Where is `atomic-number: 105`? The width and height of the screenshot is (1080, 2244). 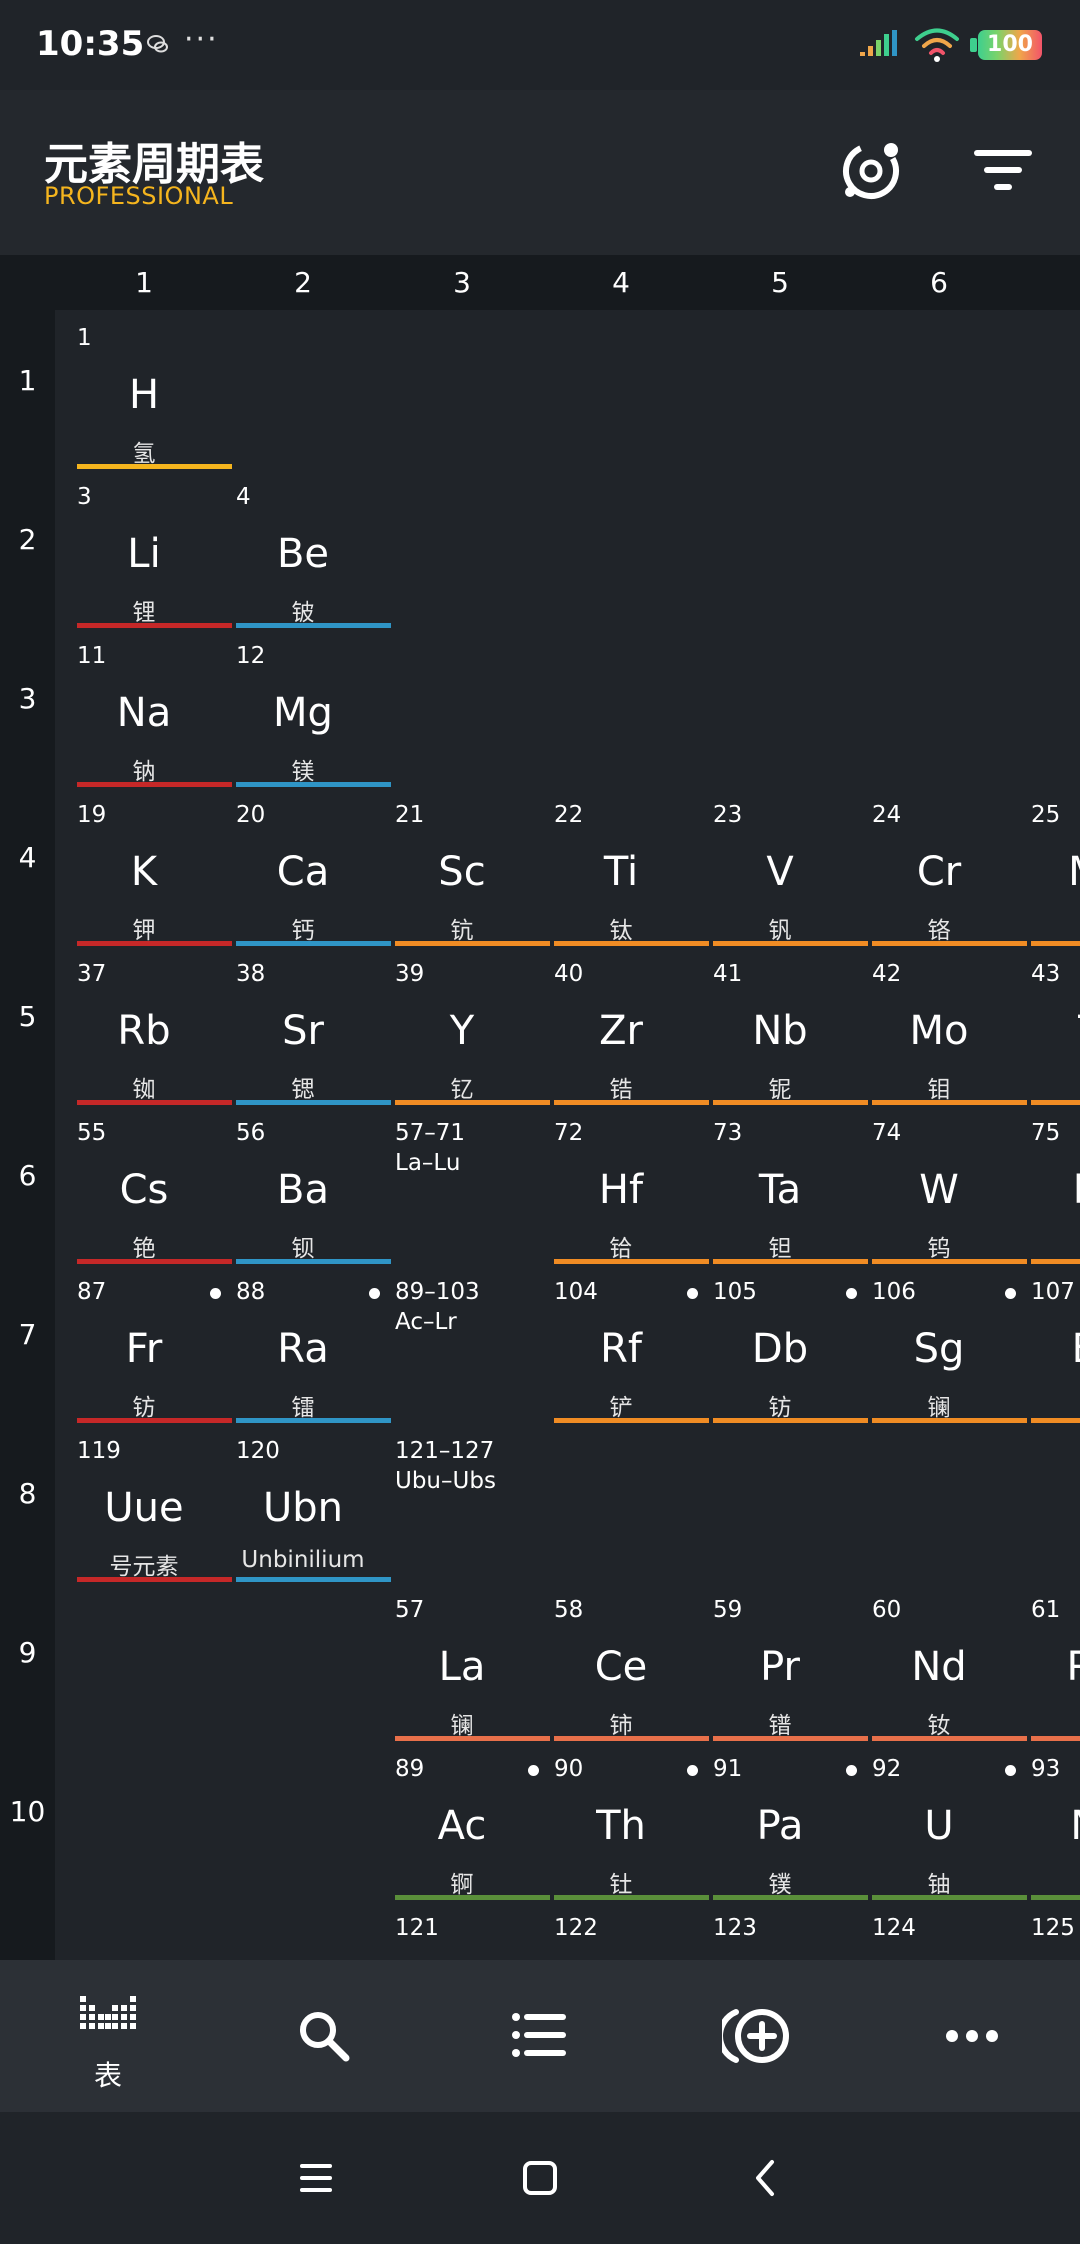
atomic-number: 105 is located at coordinates (735, 1292).